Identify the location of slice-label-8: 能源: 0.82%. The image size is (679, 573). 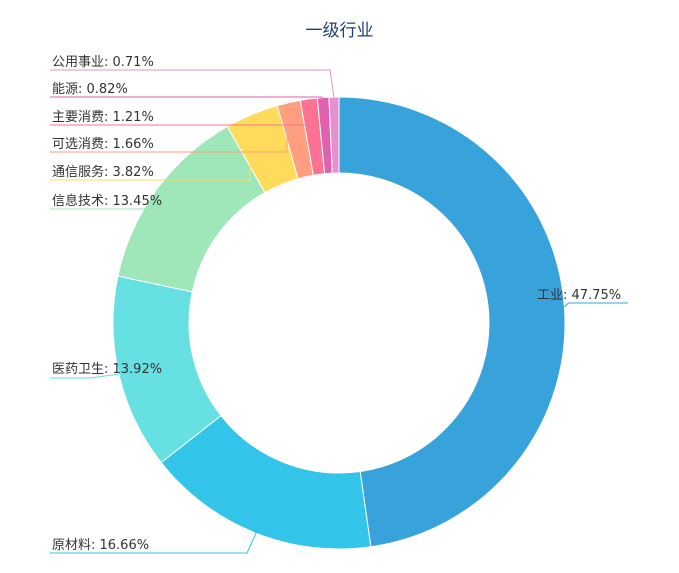
(90, 89).